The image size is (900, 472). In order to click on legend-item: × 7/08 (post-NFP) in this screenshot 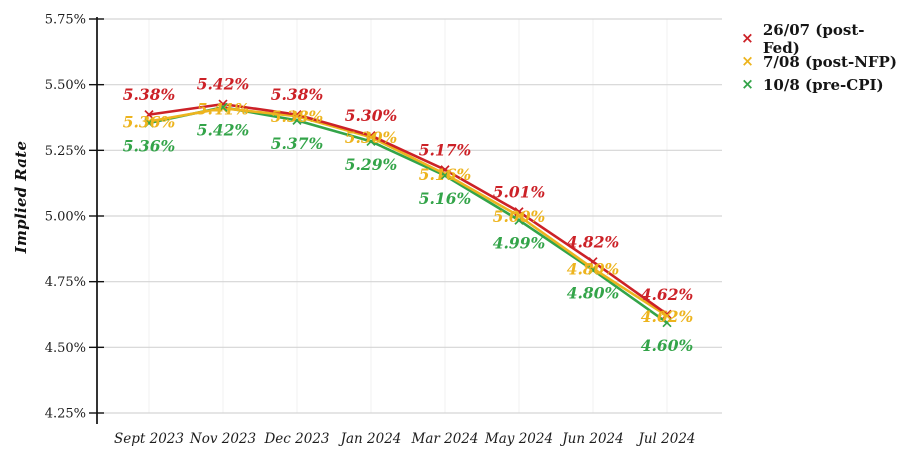, I will do `click(820, 61)`.